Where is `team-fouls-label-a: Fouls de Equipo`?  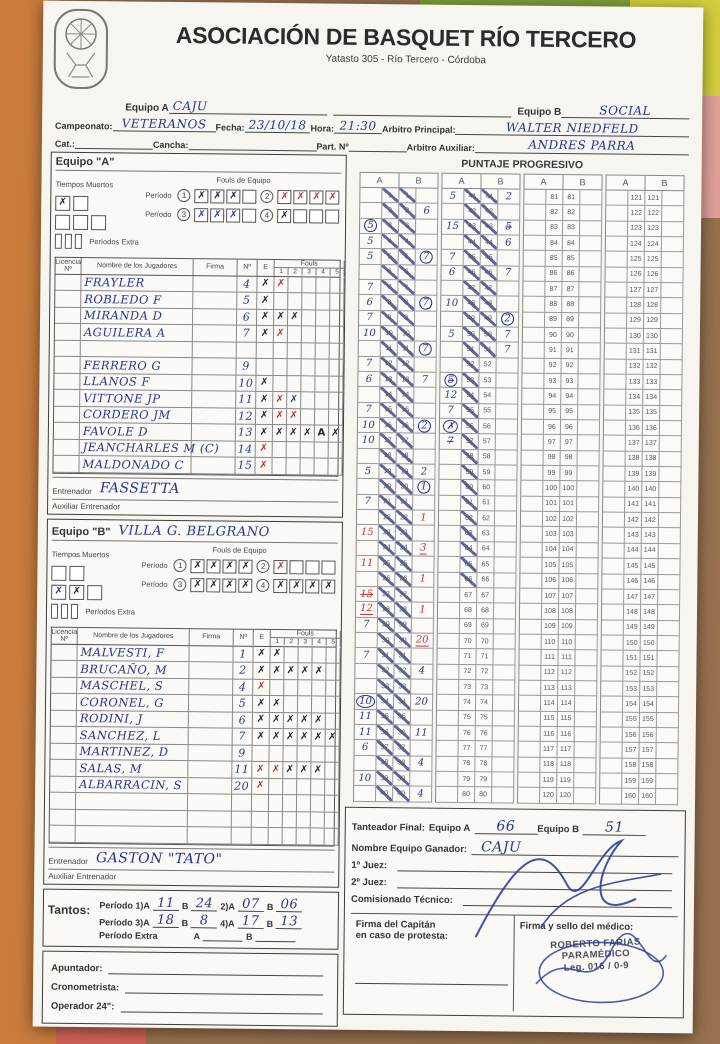
team-fouls-label-a: Fouls de Equipo is located at coordinates (243, 179).